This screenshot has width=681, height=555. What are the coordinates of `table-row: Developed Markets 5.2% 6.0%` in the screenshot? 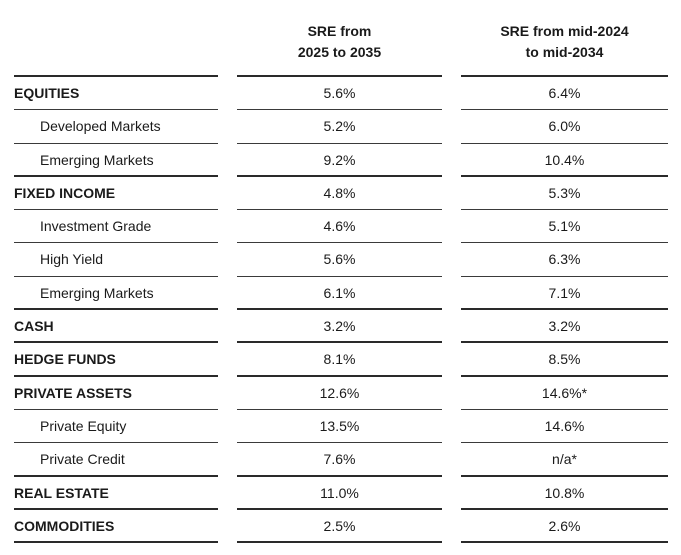 It's located at (340, 127).